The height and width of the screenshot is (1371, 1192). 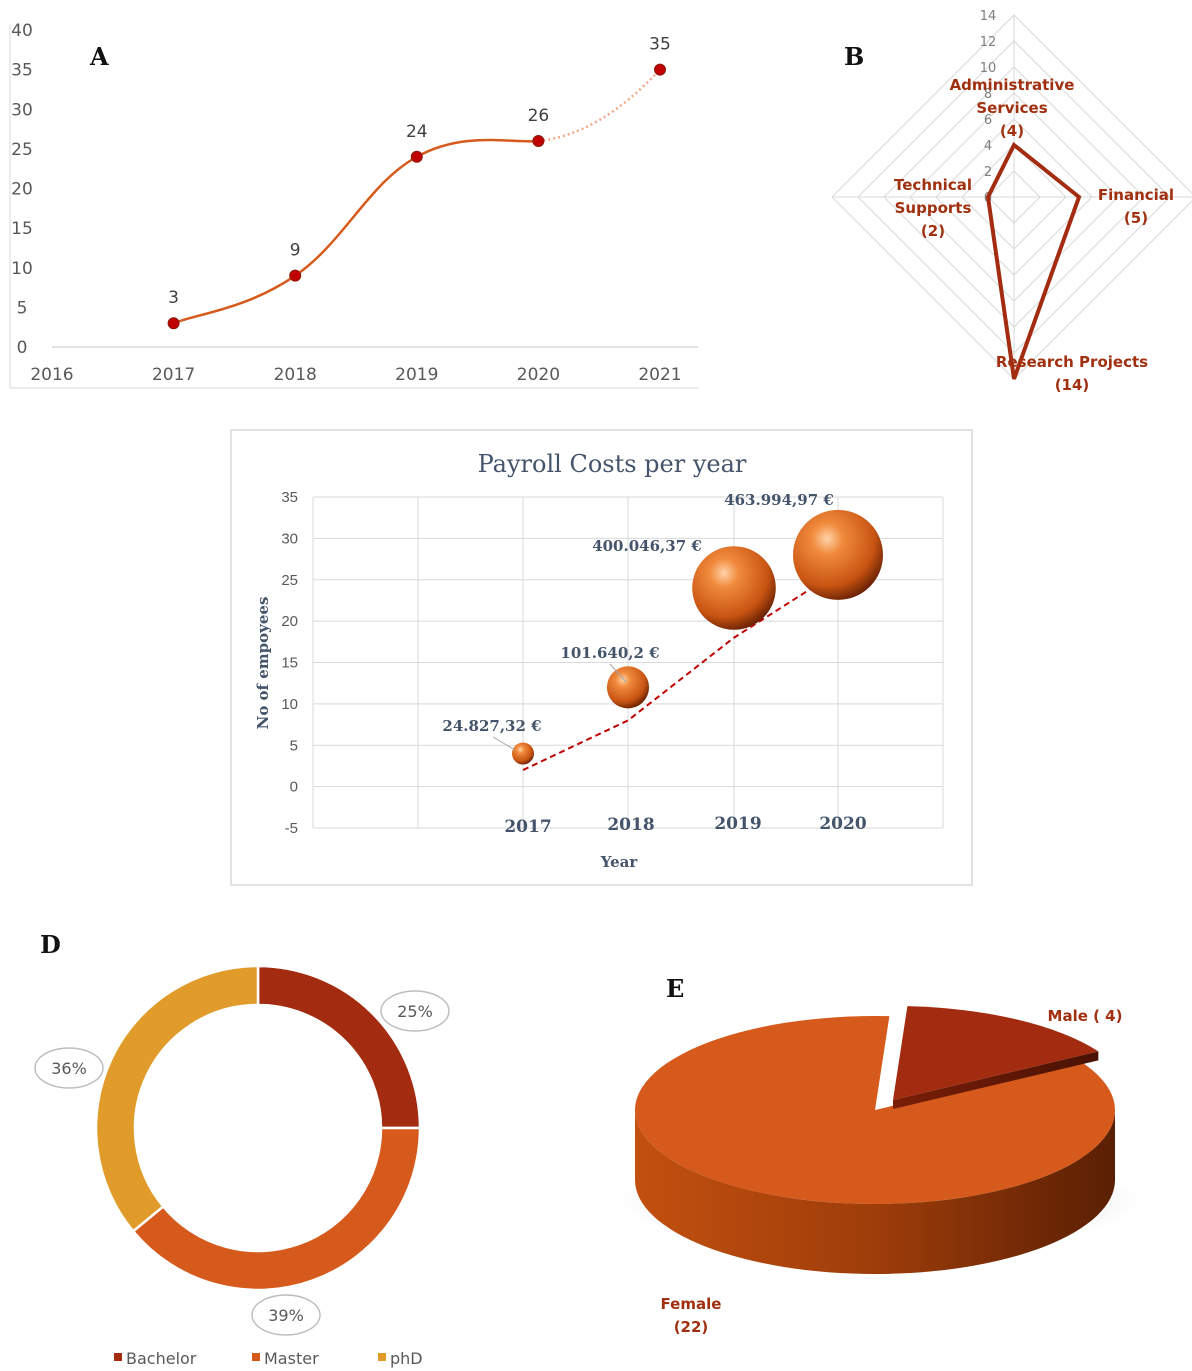 I want to click on chart-d-data-label: 39%, so click(x=286, y=1315).